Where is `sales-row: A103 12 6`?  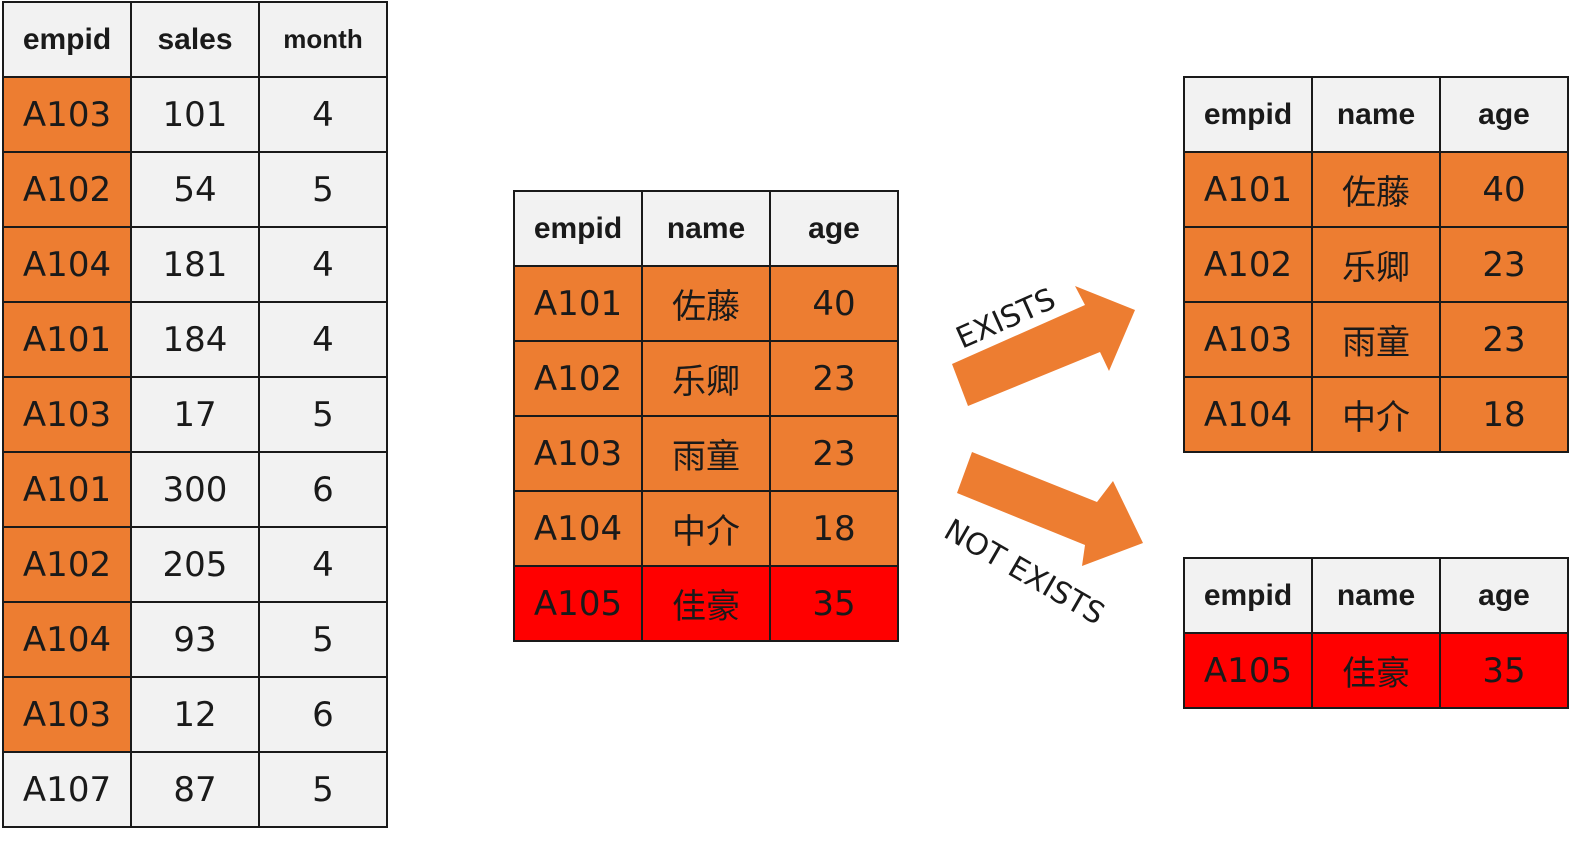 sales-row: A103 12 6 is located at coordinates (195, 714).